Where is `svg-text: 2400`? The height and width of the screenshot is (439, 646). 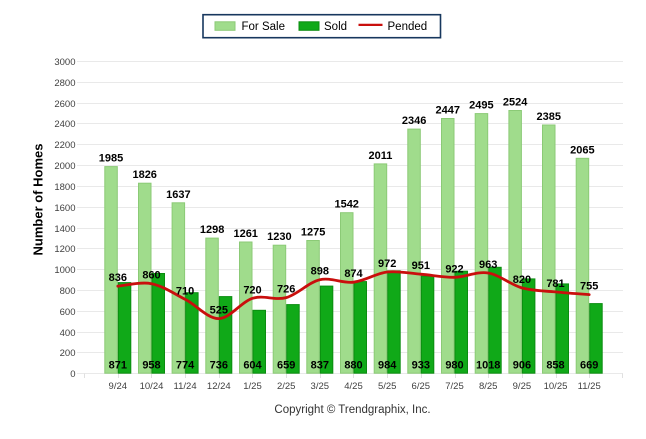
svg-text: 2400 is located at coordinates (64, 124).